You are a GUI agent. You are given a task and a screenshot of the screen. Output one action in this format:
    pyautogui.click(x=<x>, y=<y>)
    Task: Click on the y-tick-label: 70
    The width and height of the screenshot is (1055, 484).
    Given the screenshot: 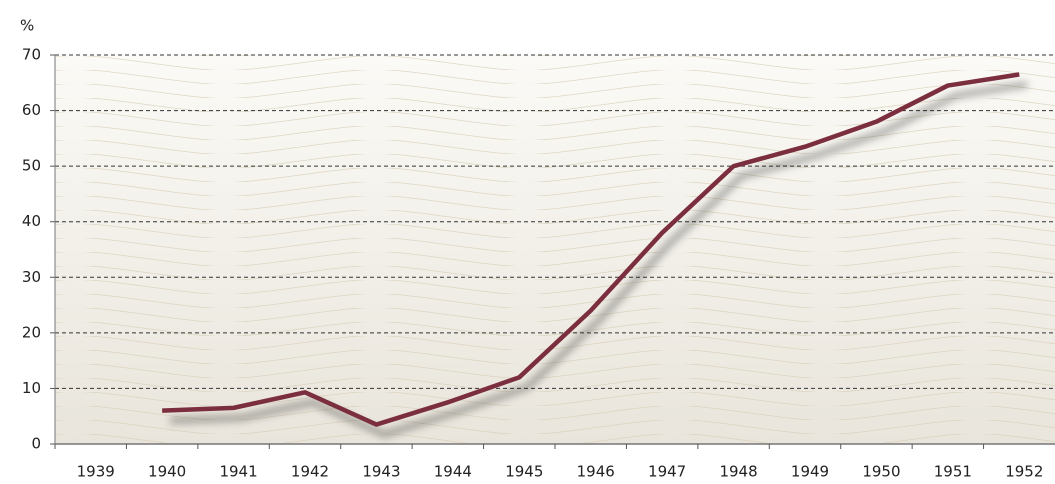 What is the action you would take?
    pyautogui.click(x=31, y=55)
    